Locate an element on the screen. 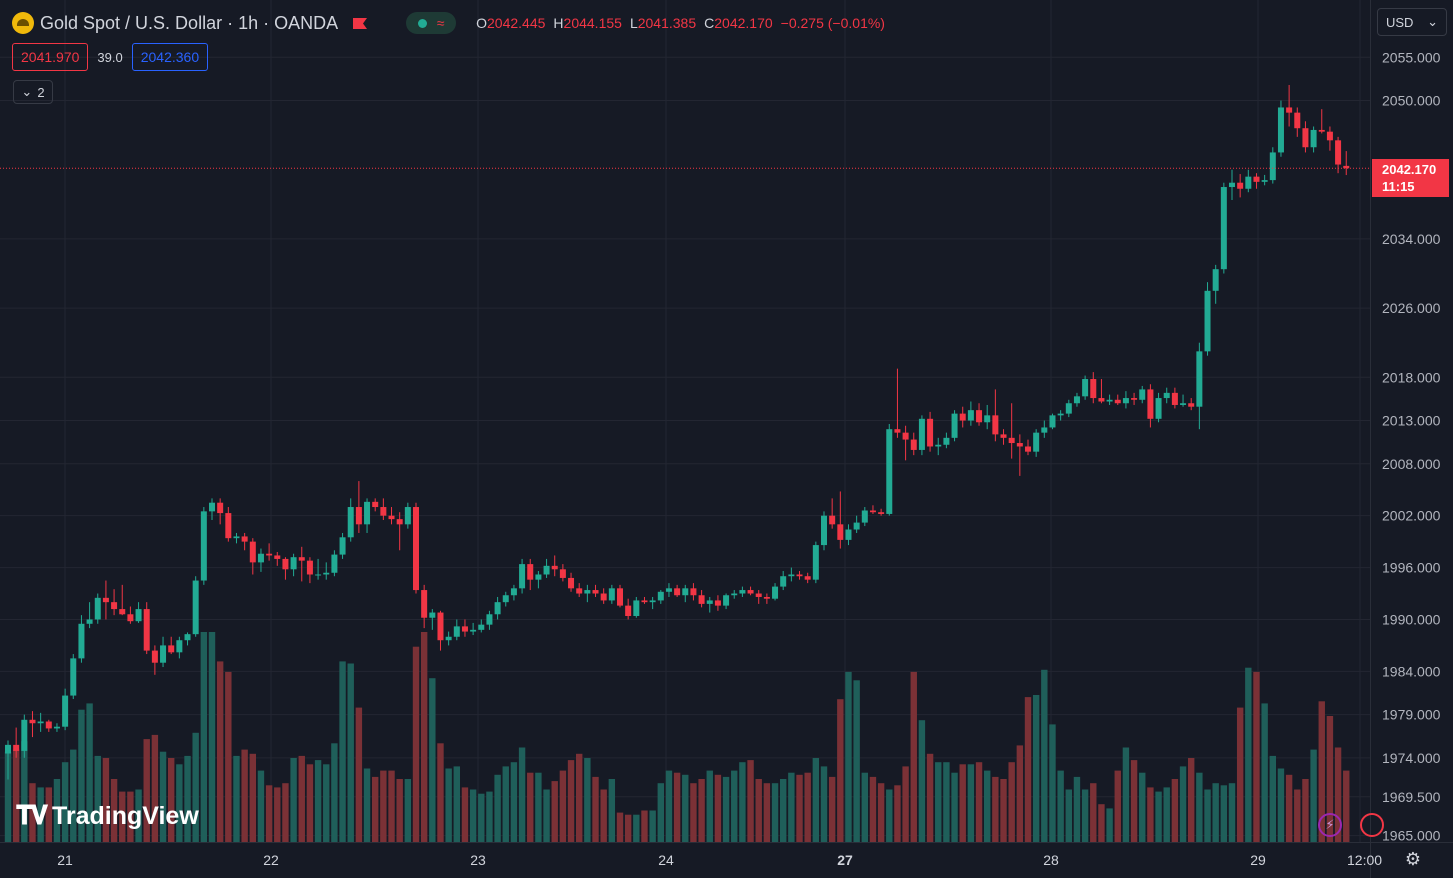  trade-quote-row: 2041.970 39.0 2042.360 is located at coordinates (110, 57).